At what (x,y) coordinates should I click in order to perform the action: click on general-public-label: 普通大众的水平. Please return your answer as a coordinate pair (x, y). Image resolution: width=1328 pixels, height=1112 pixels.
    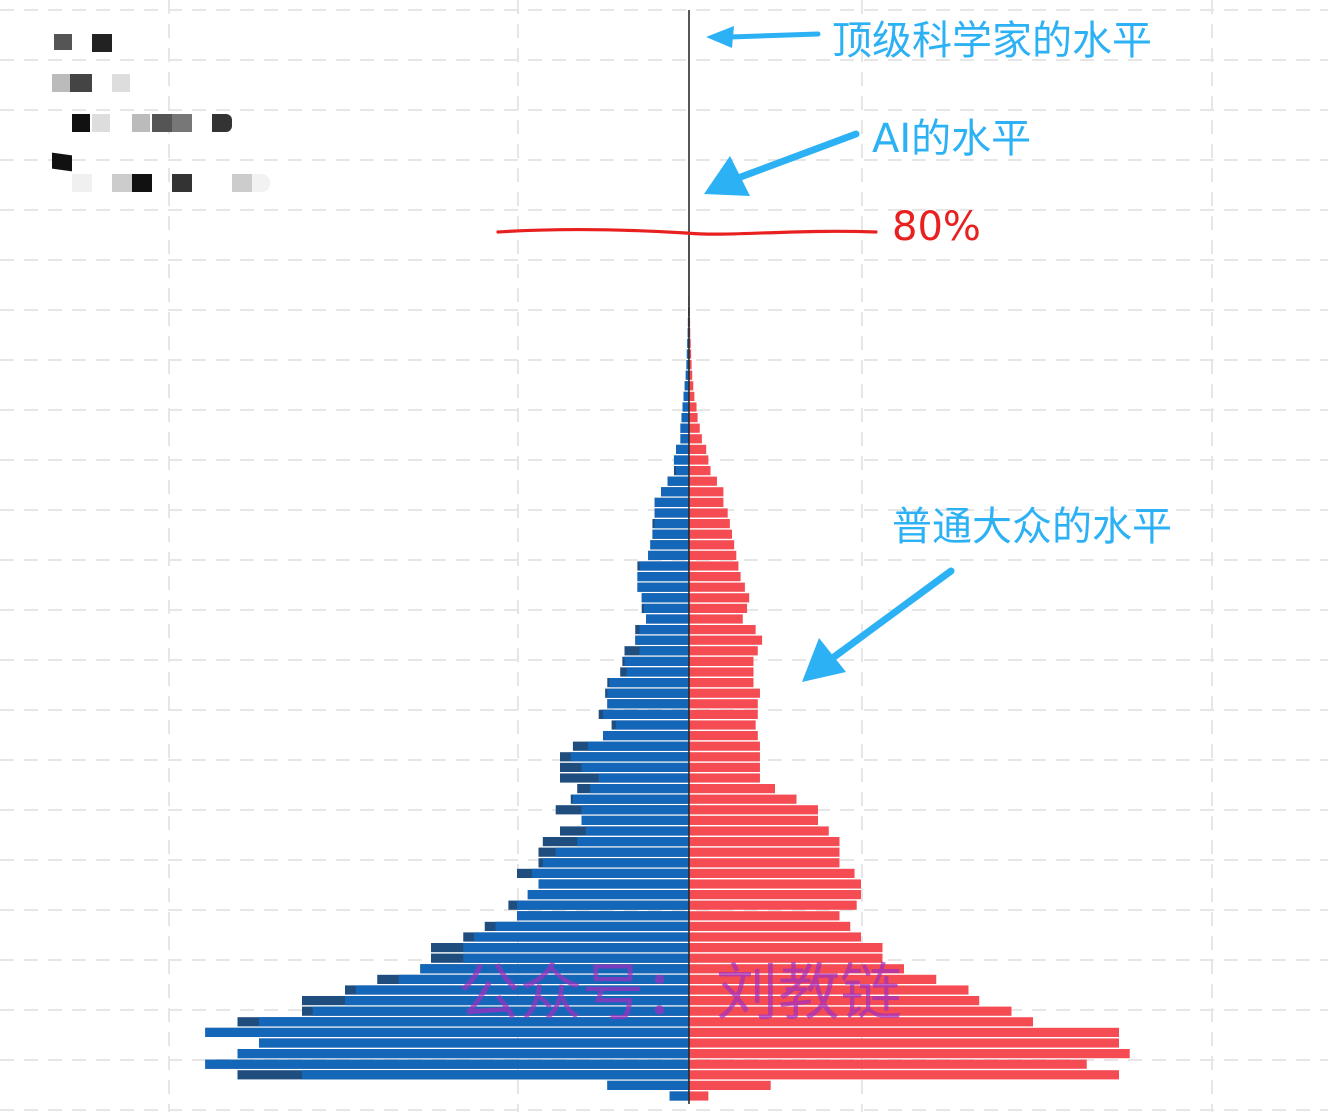
    Looking at the image, I should click on (1032, 527).